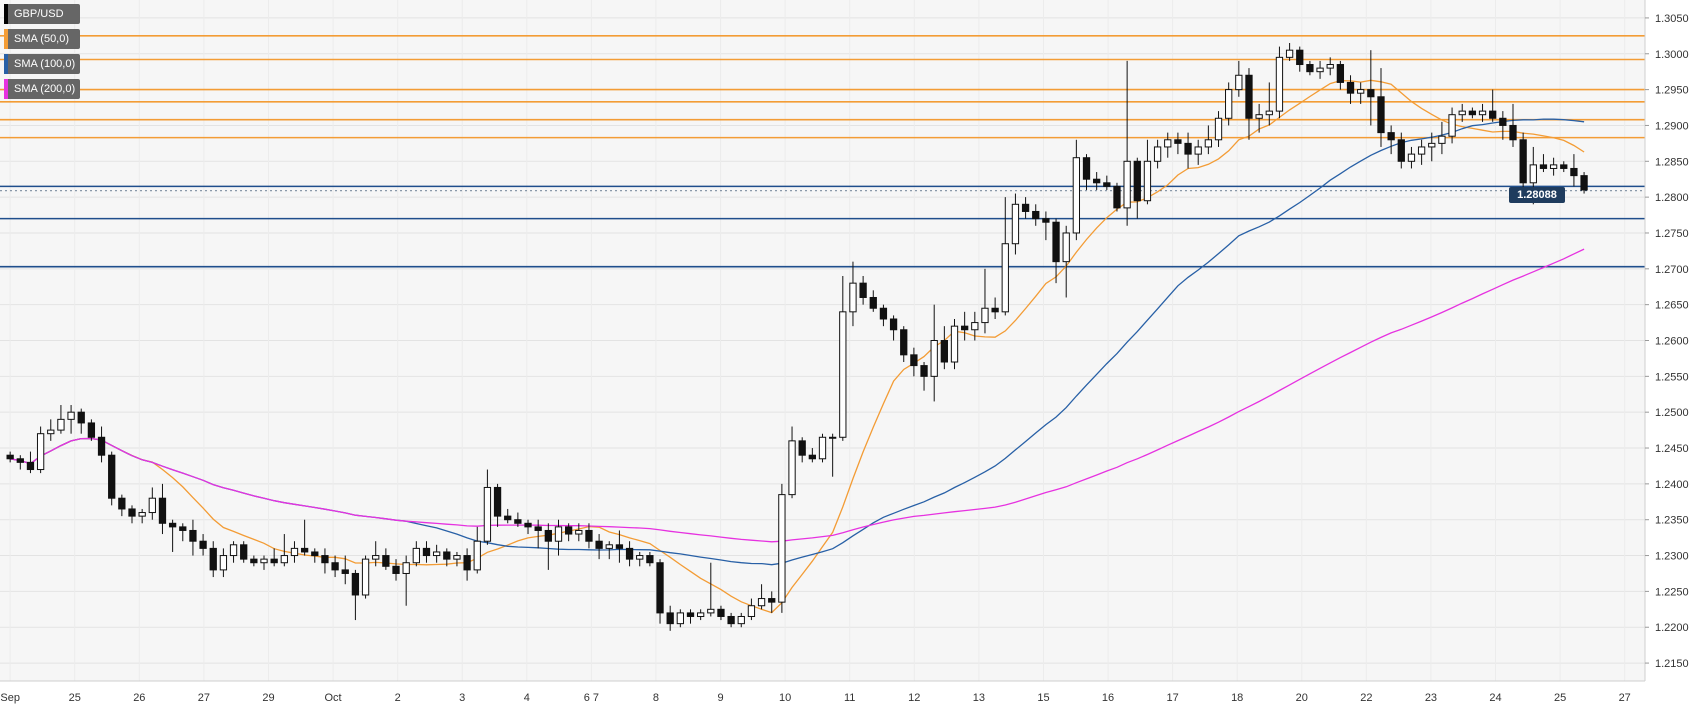  What do you see at coordinates (42, 89) in the screenshot?
I see `legend-item-sma-200: SMA (200,0)` at bounding box center [42, 89].